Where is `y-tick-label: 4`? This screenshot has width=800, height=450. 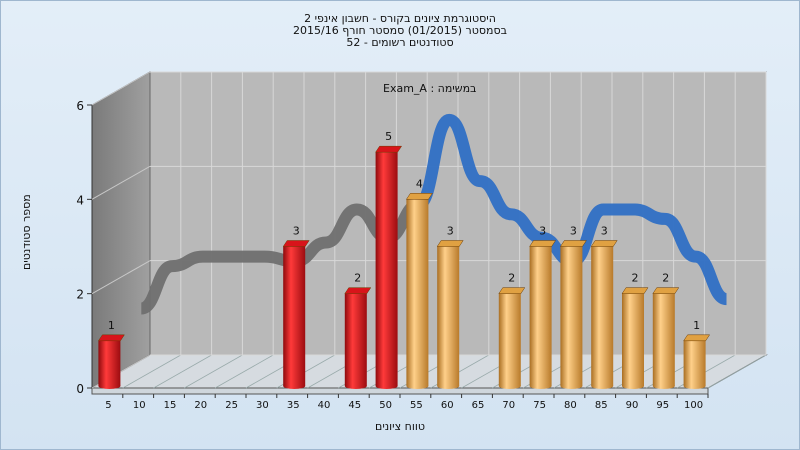
y-tick-label: 4 is located at coordinates (80, 200).